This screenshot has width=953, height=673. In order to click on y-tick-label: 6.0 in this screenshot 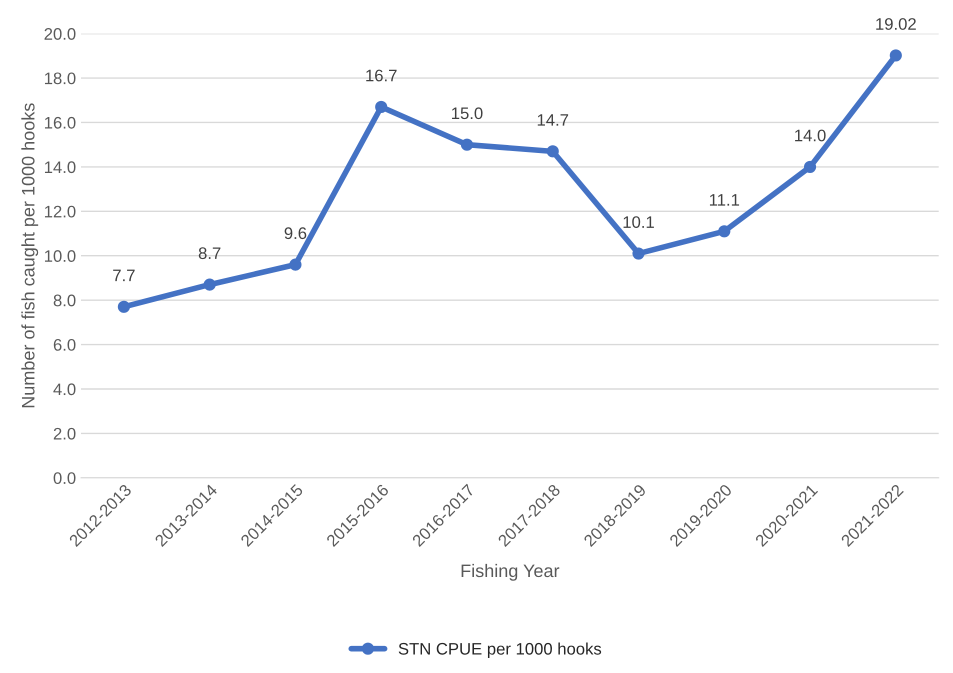, I will do `click(65, 344)`.